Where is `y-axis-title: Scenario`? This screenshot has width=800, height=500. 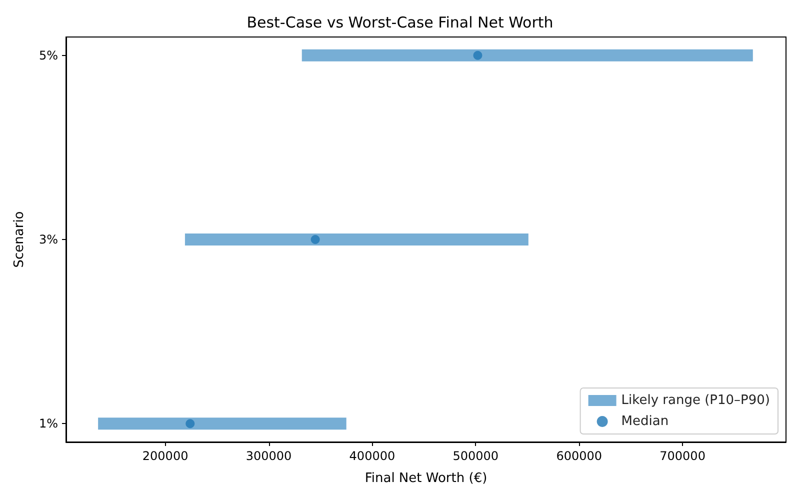 y-axis-title: Scenario is located at coordinates (19, 239).